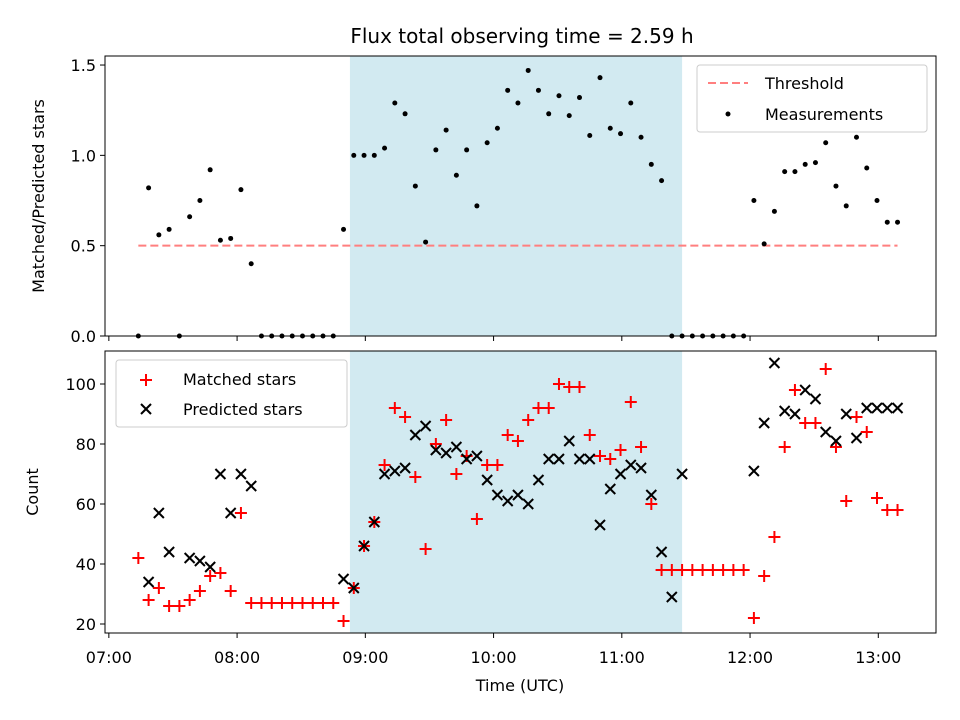  Describe the element at coordinates (237, 657) in the screenshot. I see `x-tick-label: 08:00` at that location.